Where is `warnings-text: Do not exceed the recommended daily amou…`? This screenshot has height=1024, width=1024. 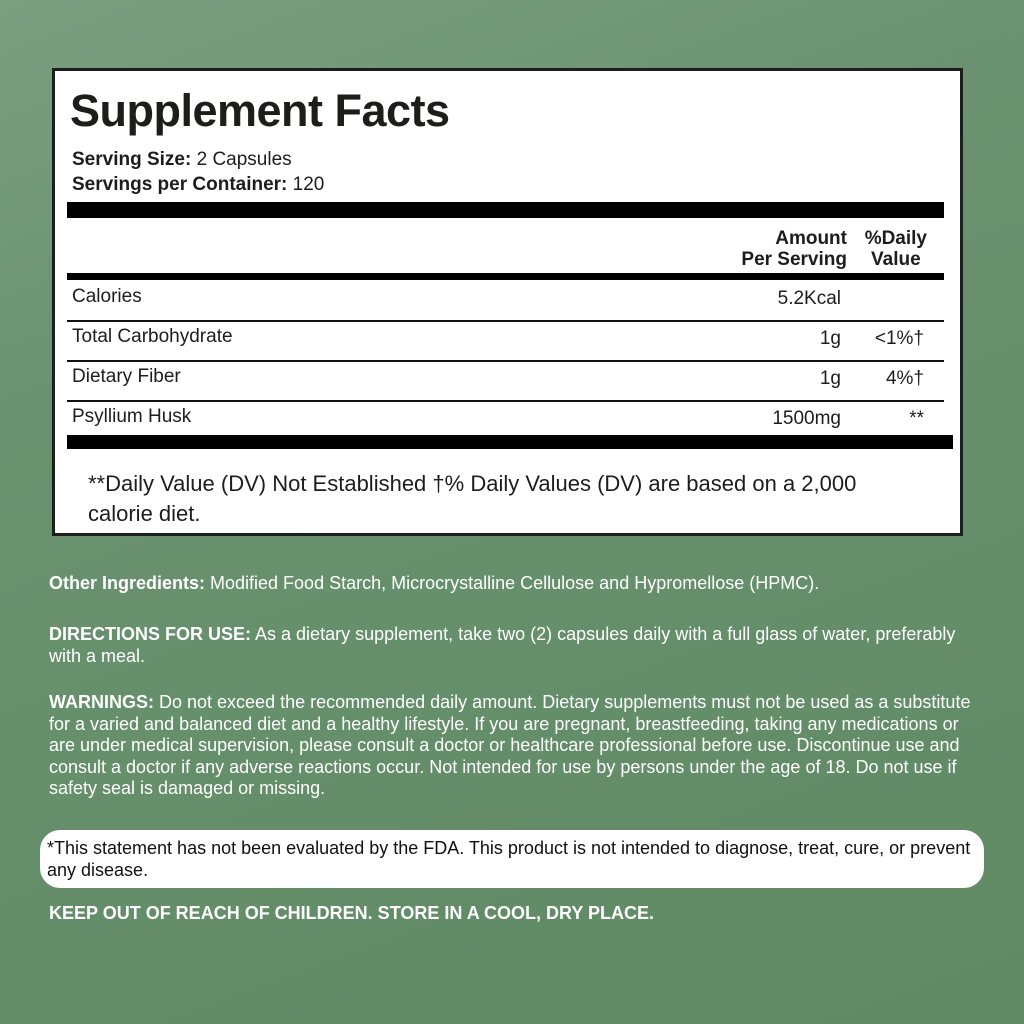 warnings-text: Do not exceed the recommended daily amou… is located at coordinates (510, 745).